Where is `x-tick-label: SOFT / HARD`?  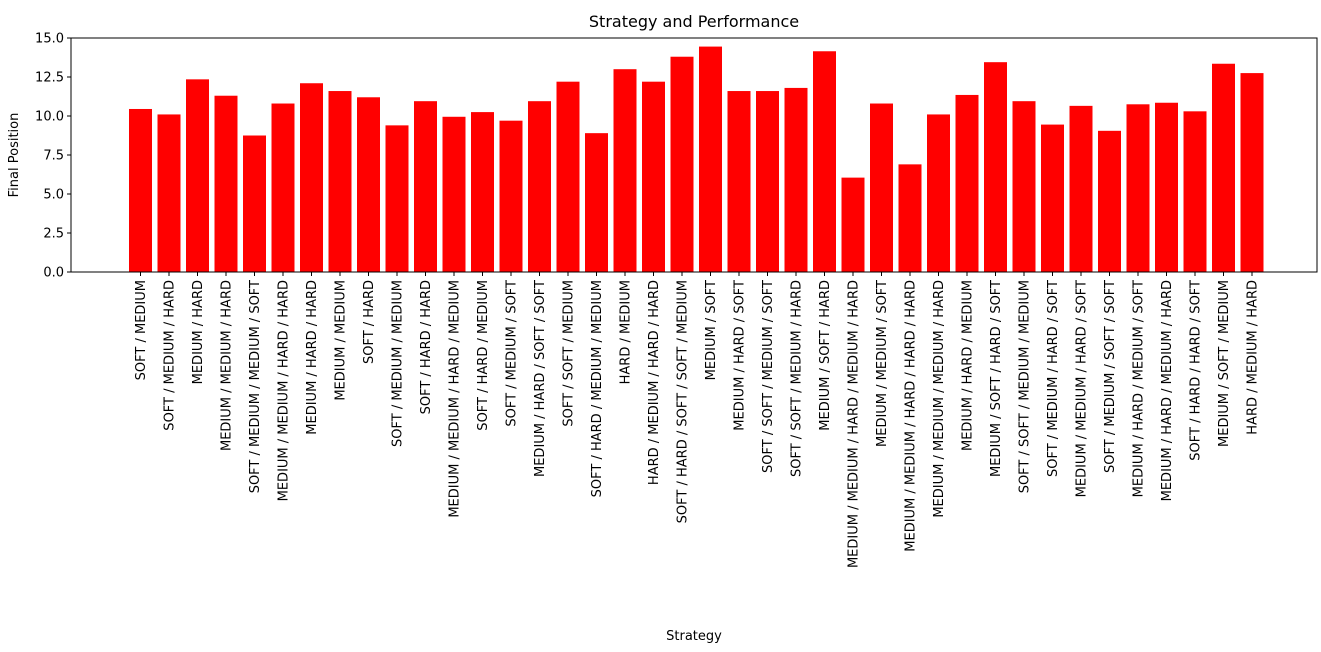
x-tick-label: SOFT / HARD is located at coordinates (369, 322).